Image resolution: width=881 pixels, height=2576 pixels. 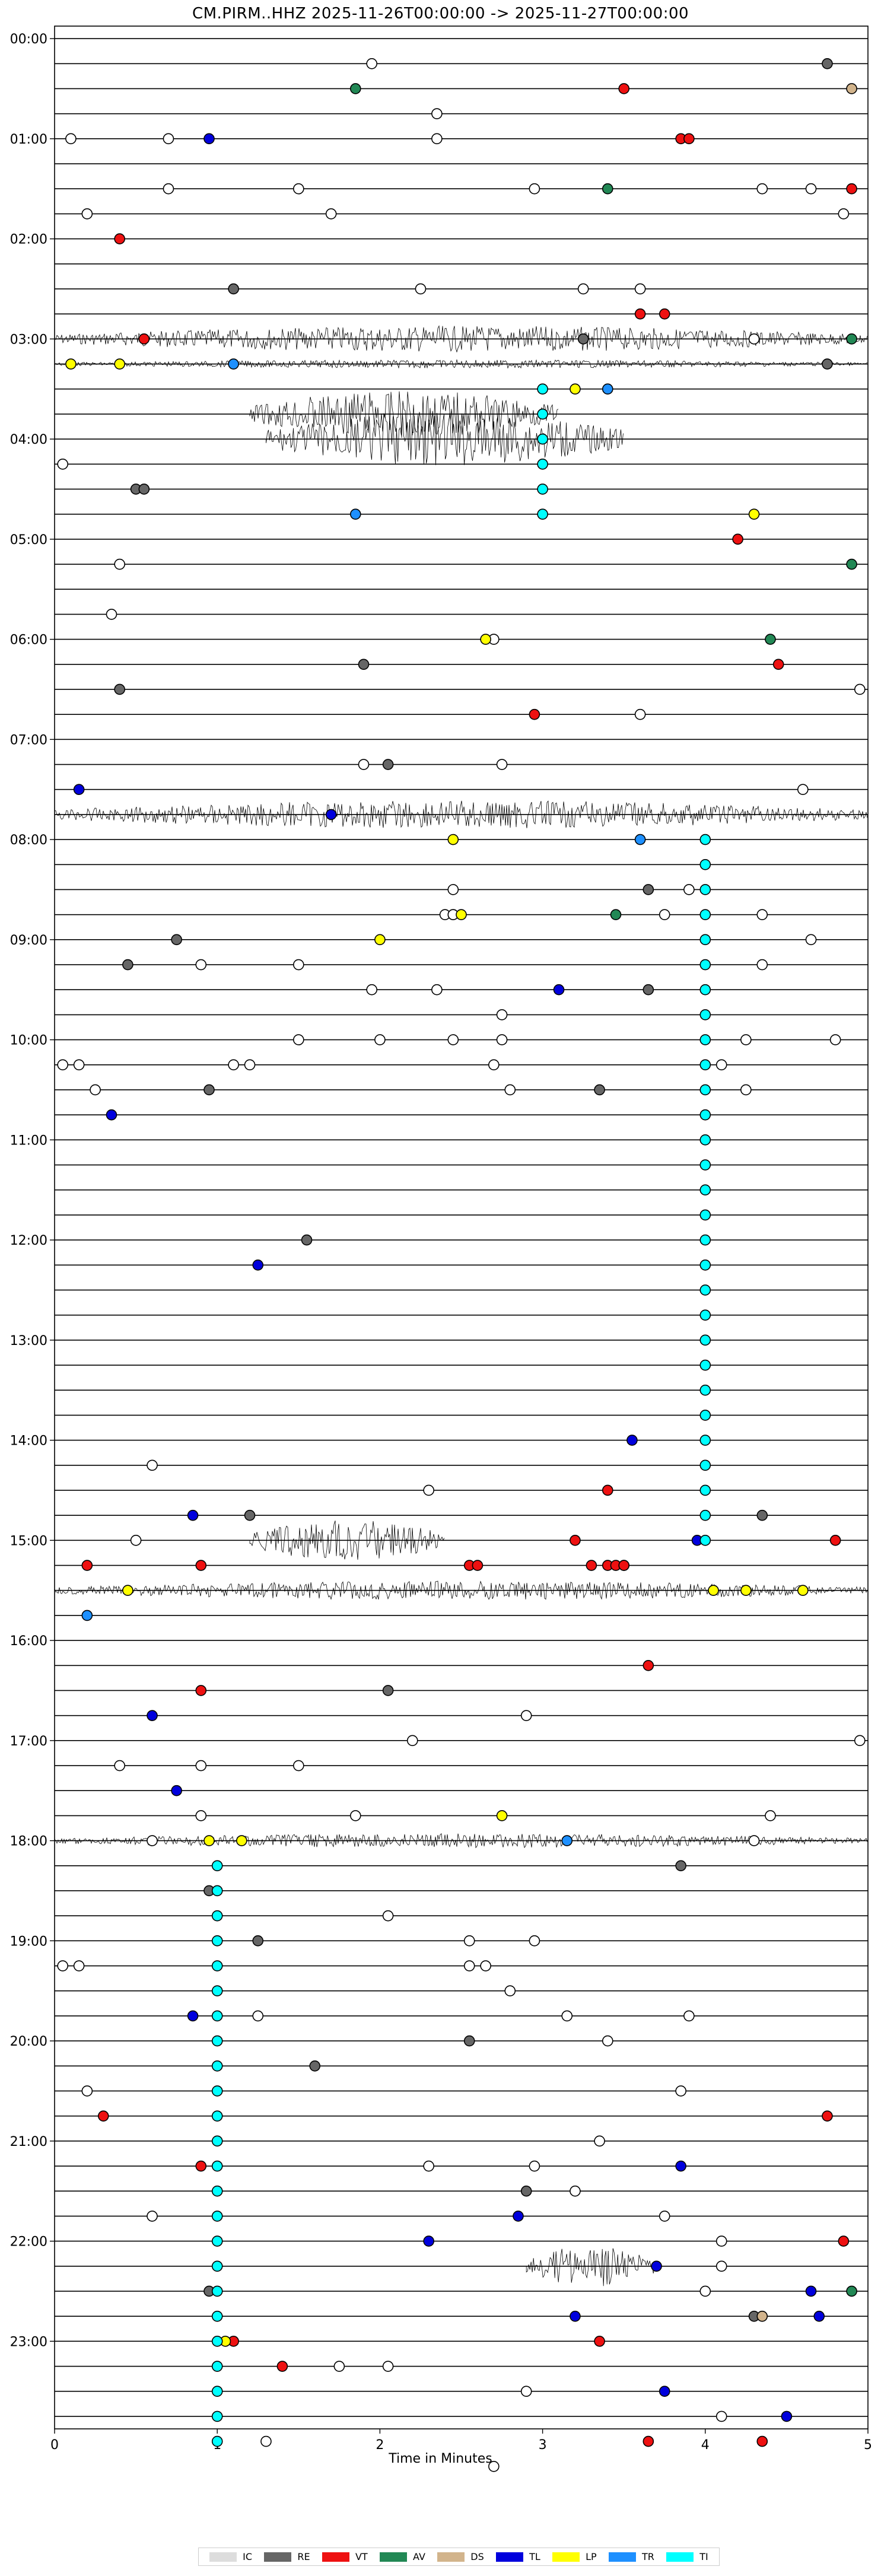 I want to click on event-marker-ds, so click(x=851, y=88).